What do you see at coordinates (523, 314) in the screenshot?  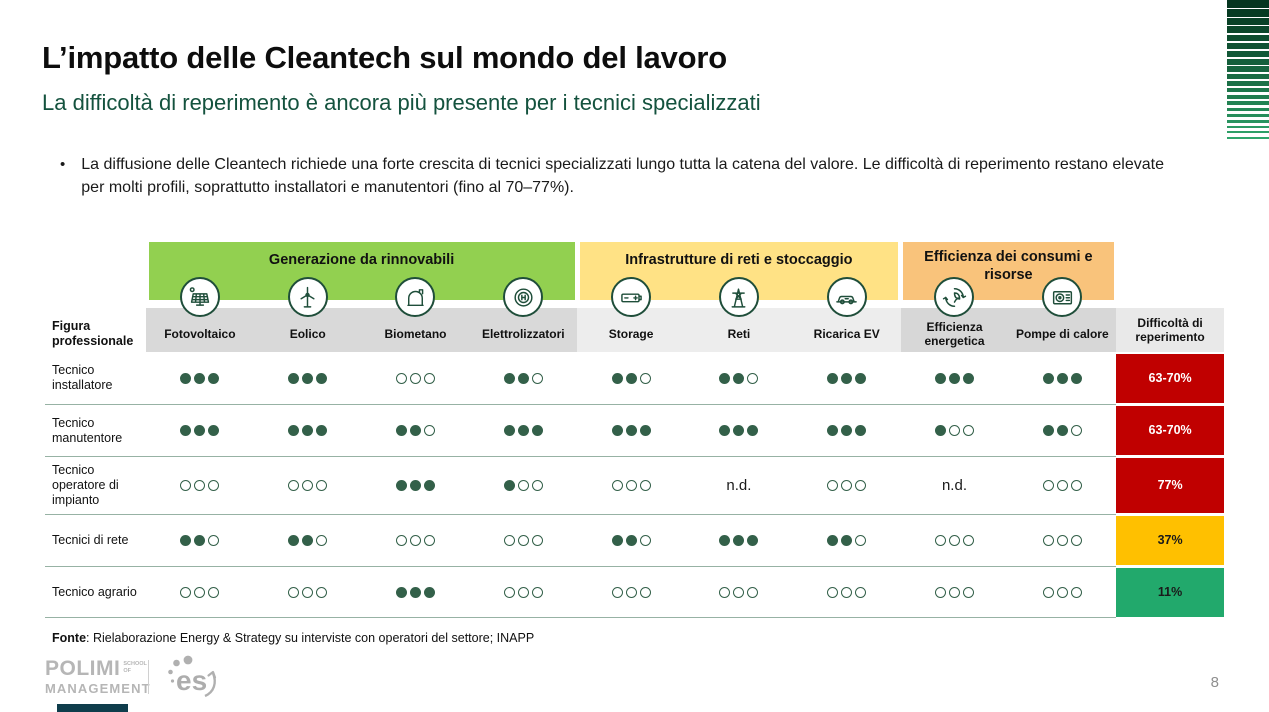 I see `column-header-4: Elettrolizzatori` at bounding box center [523, 314].